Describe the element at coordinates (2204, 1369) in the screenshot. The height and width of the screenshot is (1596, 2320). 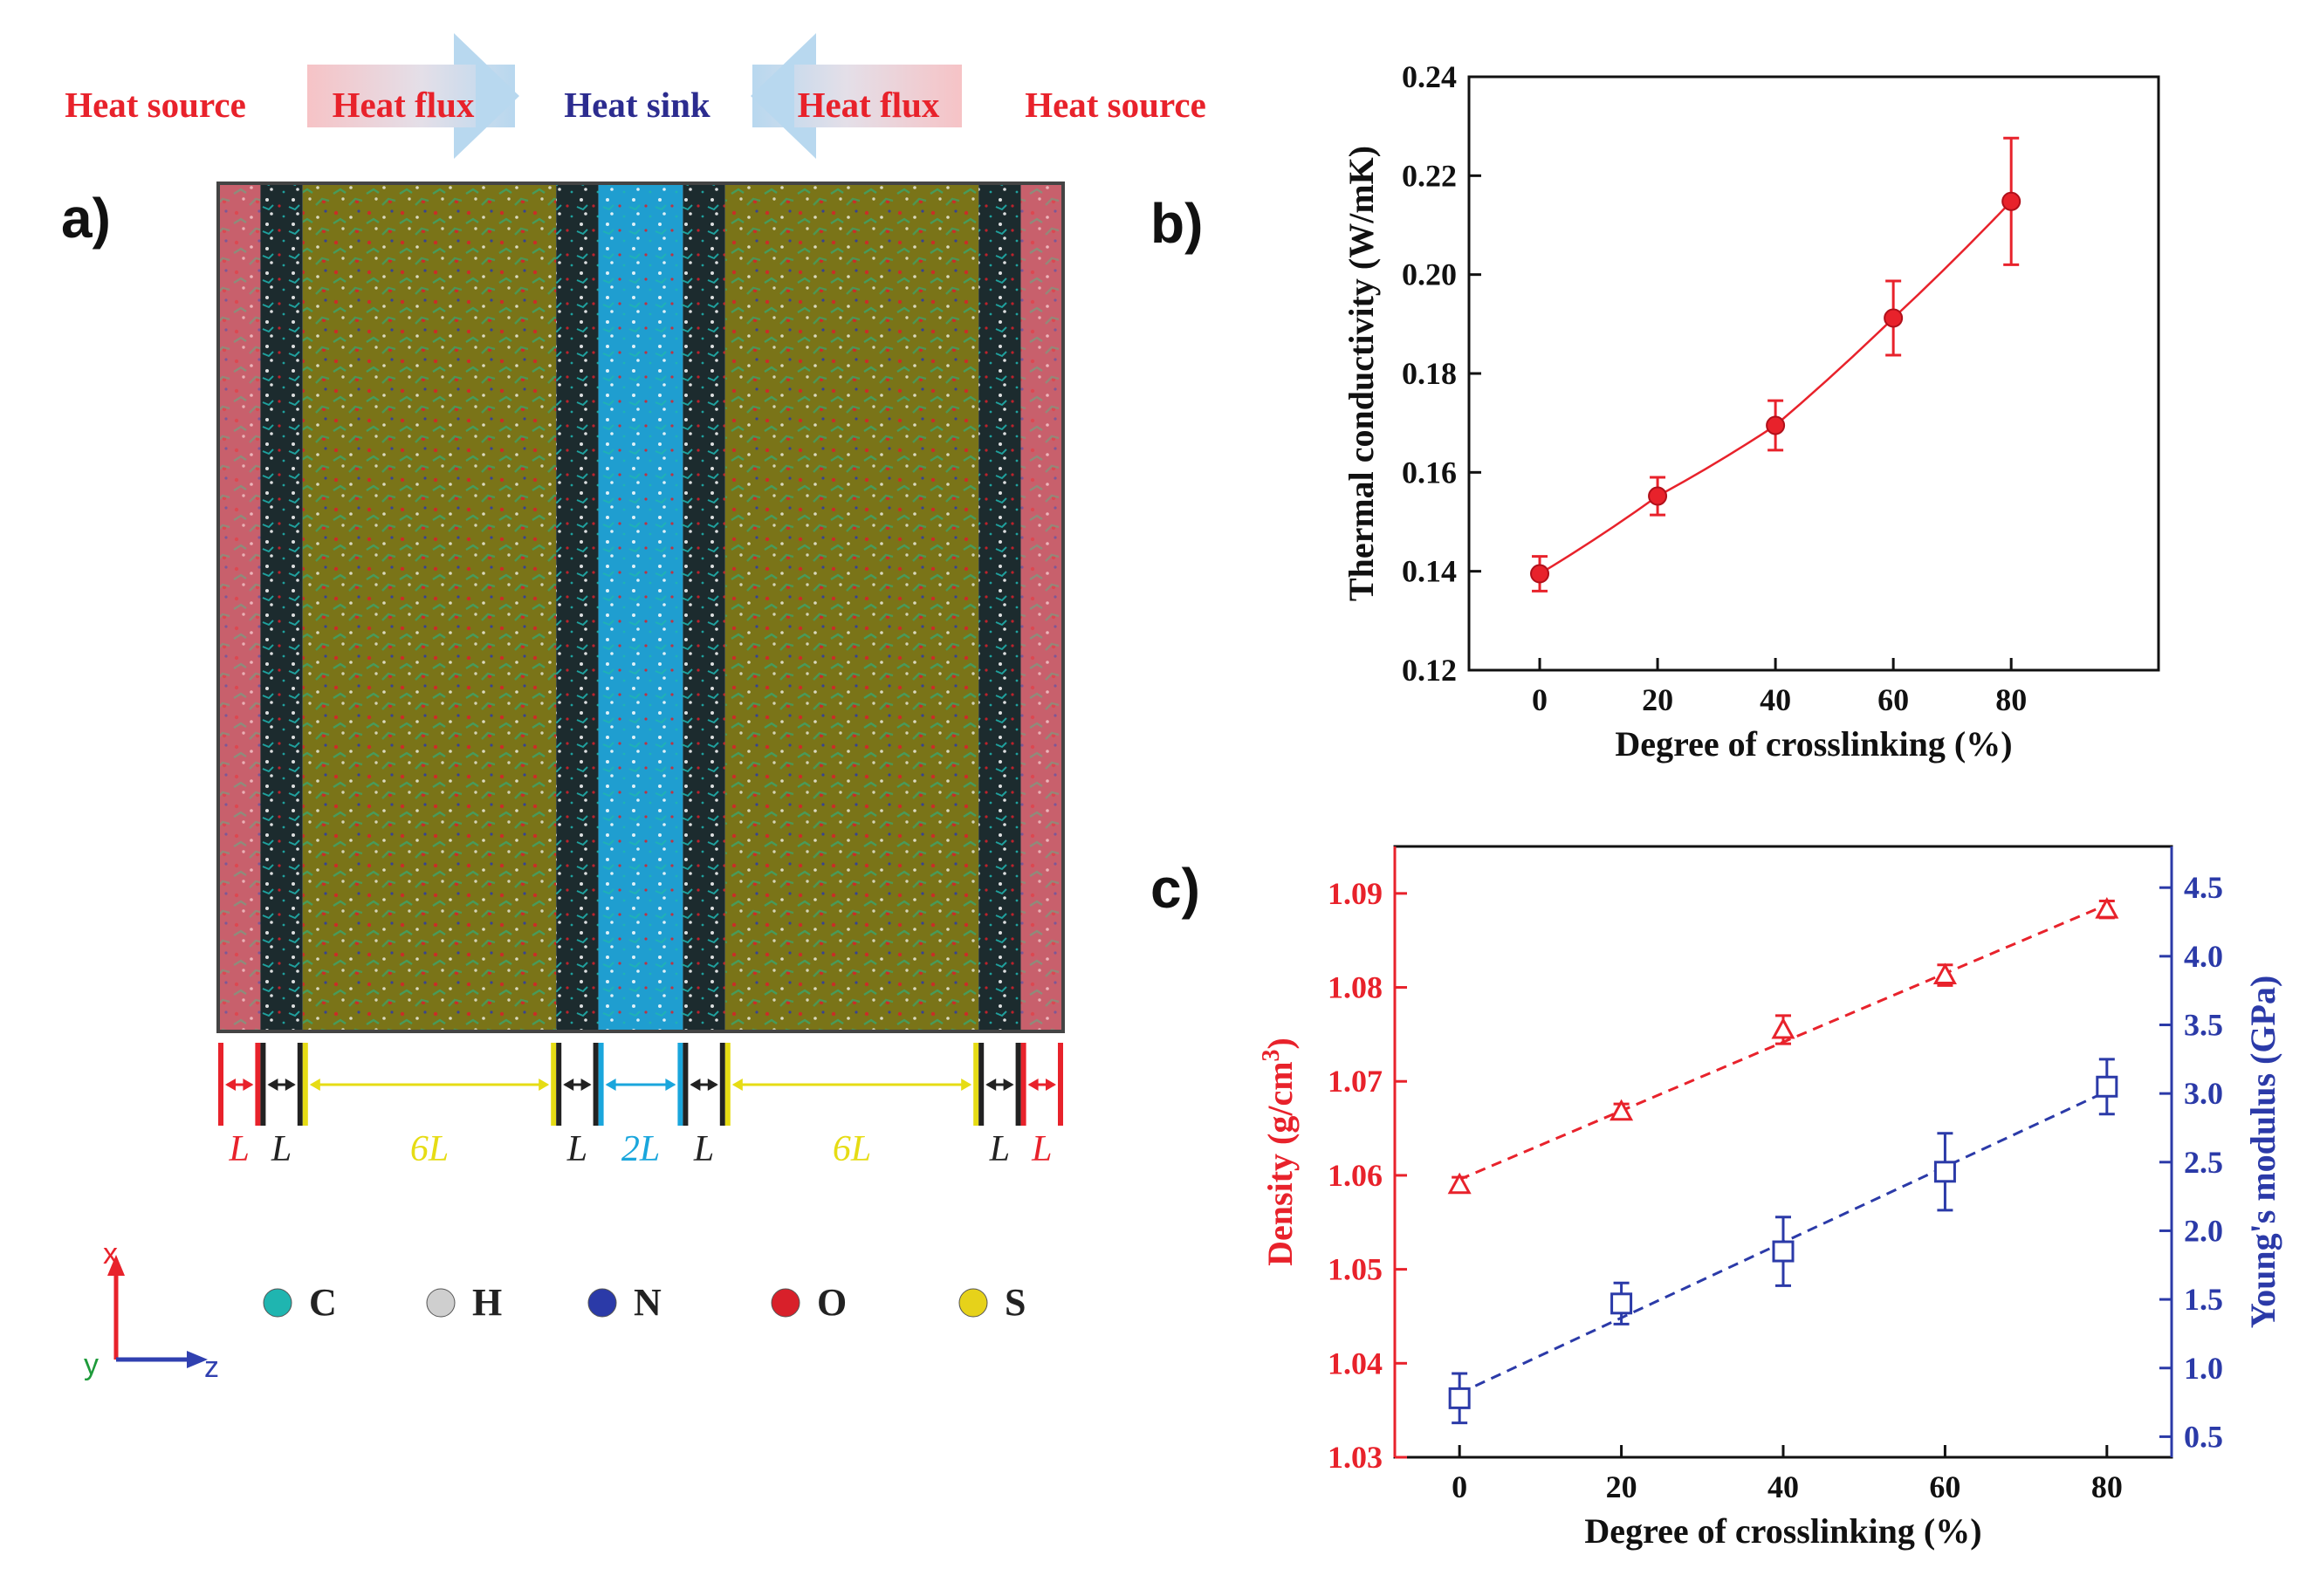
I see `y-tick-label-right: 1.0` at that location.